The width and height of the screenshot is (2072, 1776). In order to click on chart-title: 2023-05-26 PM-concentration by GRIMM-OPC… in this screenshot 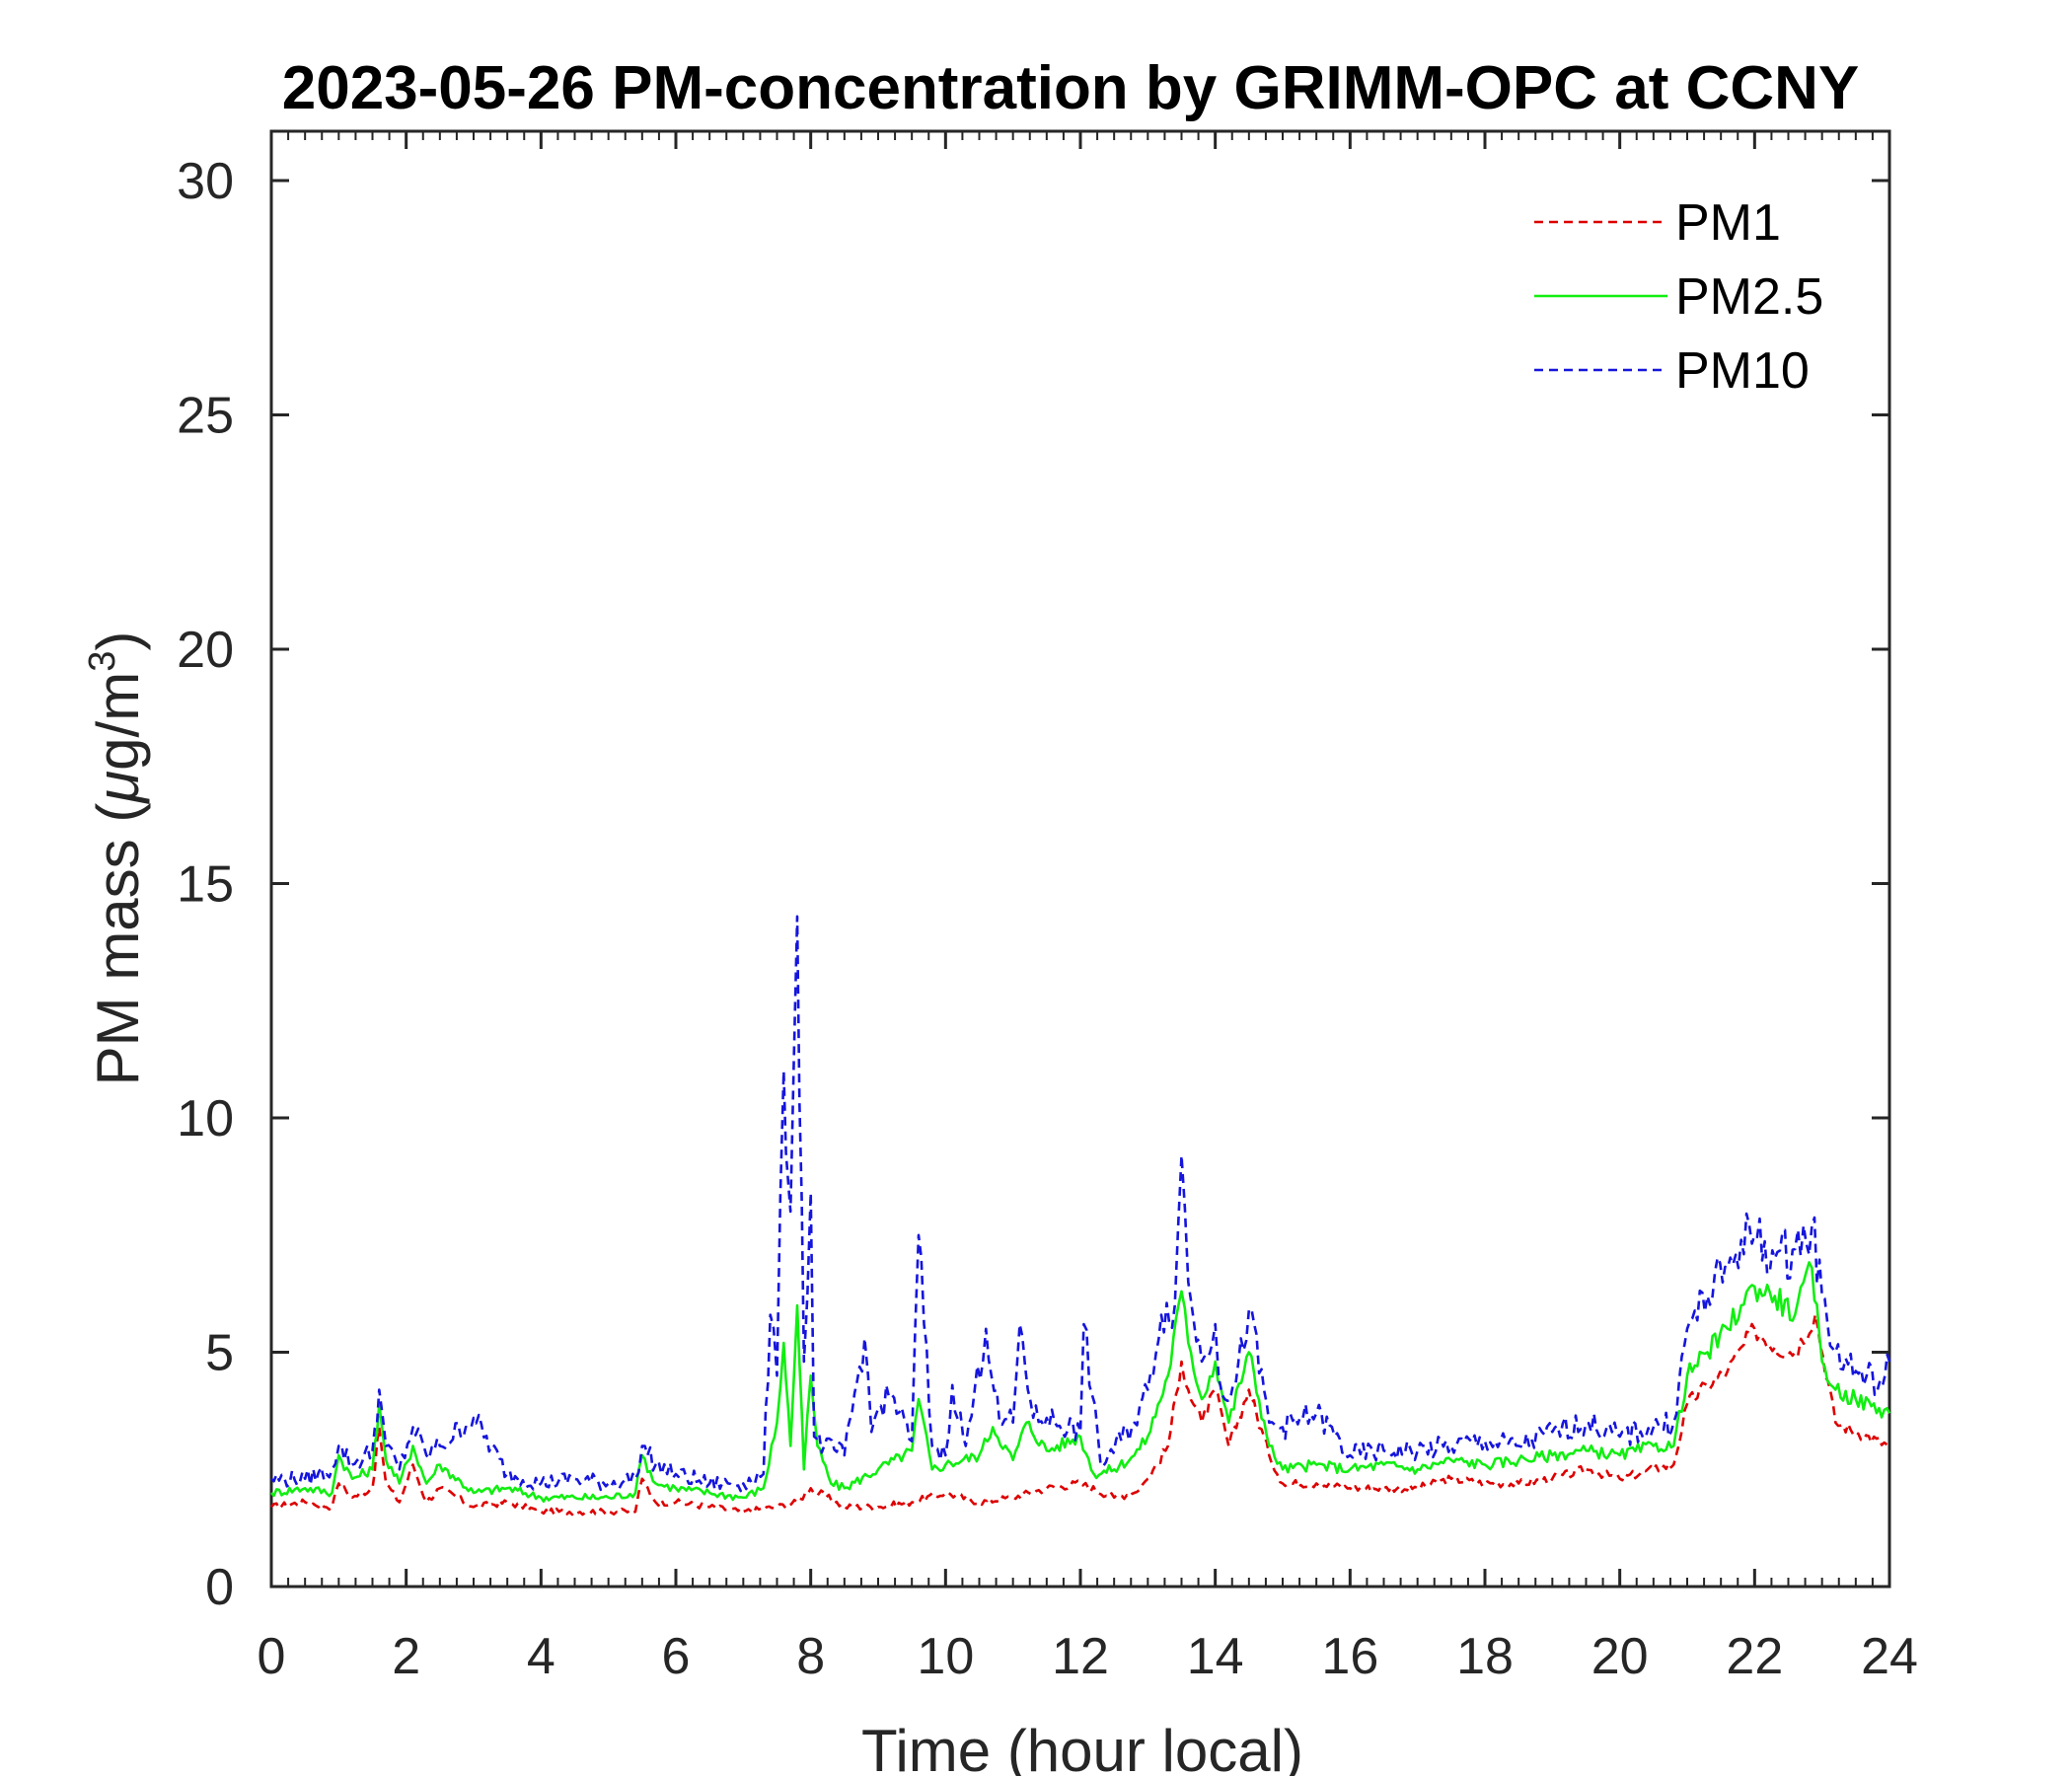, I will do `click(1071, 88)`.